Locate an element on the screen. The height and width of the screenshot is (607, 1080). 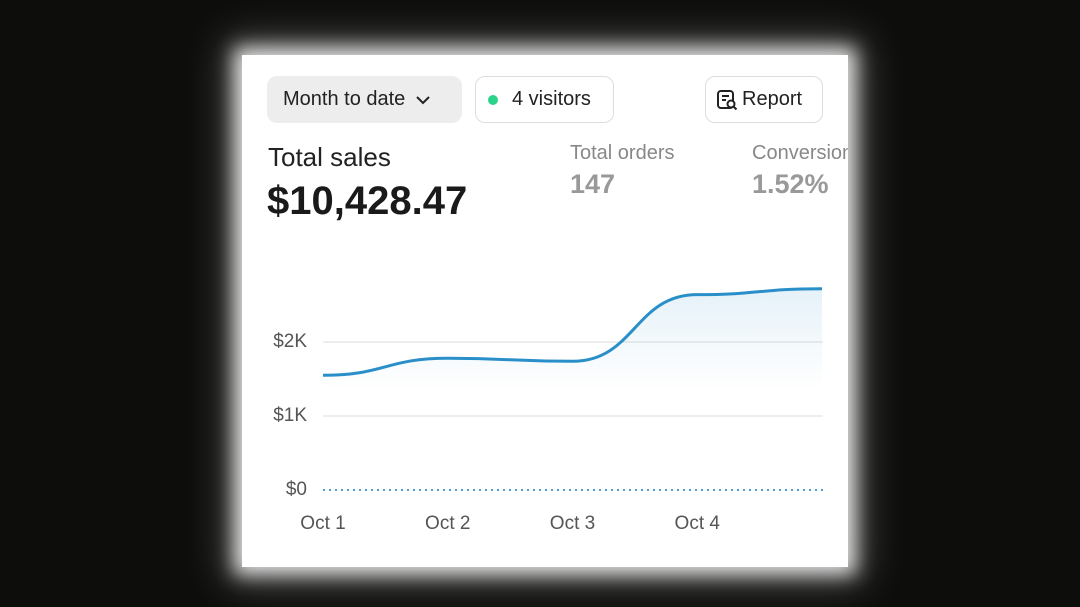
report-label: Report is located at coordinates (772, 99).